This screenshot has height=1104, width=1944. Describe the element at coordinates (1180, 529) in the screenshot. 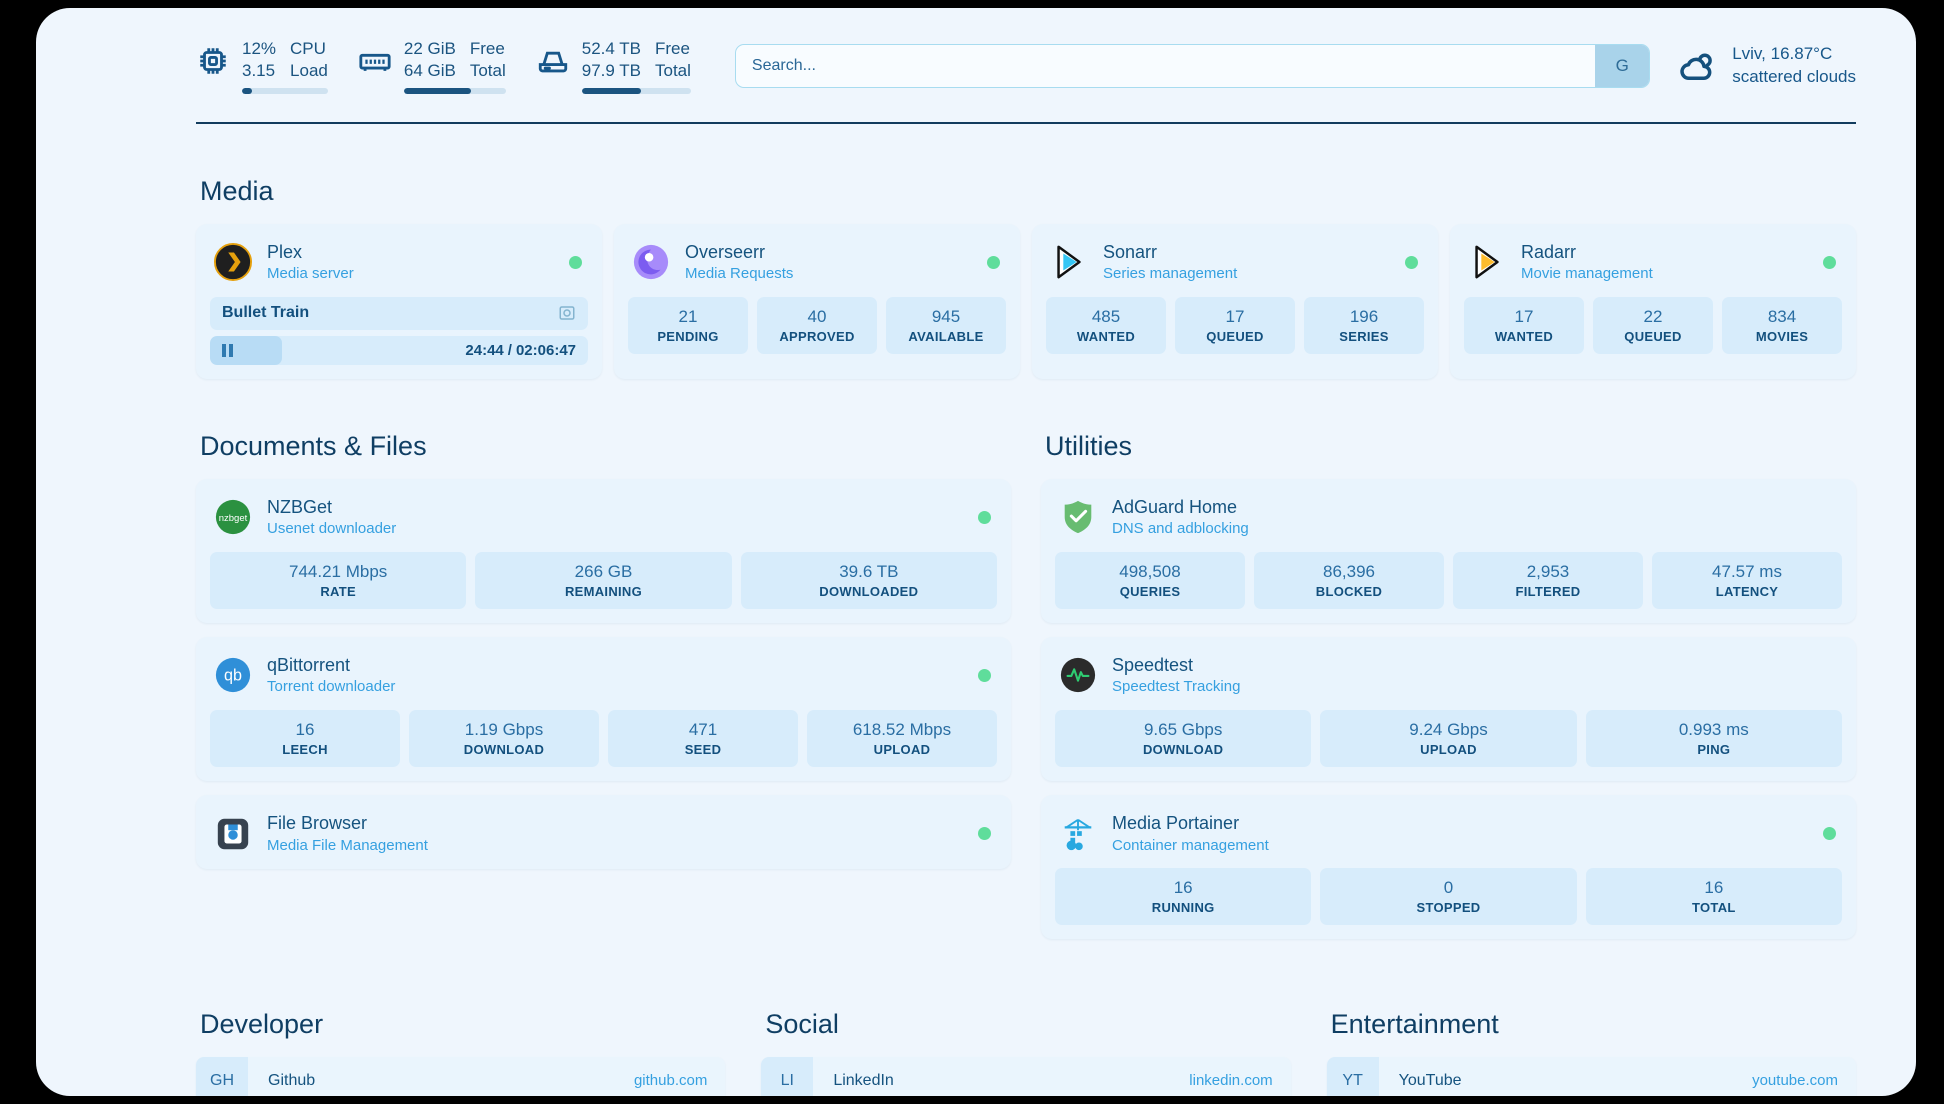

I see `service-subtitle: DNS and adblocking` at that location.